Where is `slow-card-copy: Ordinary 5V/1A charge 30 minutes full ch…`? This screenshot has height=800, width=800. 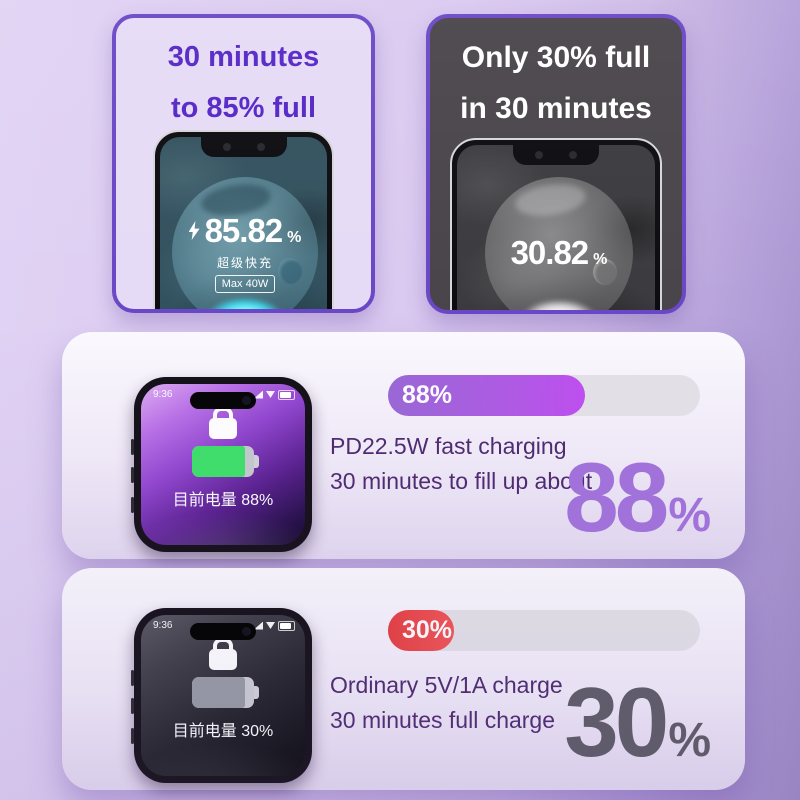
slow-card-copy: Ordinary 5V/1A charge 30 minutes full ch… is located at coordinates (446, 703).